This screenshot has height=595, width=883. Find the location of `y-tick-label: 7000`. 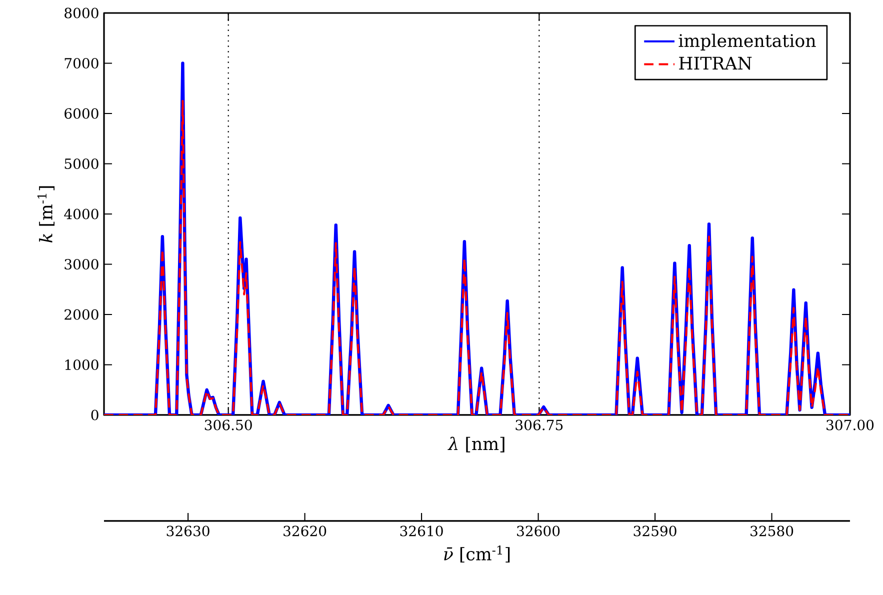

y-tick-label: 7000 is located at coordinates (81, 63).